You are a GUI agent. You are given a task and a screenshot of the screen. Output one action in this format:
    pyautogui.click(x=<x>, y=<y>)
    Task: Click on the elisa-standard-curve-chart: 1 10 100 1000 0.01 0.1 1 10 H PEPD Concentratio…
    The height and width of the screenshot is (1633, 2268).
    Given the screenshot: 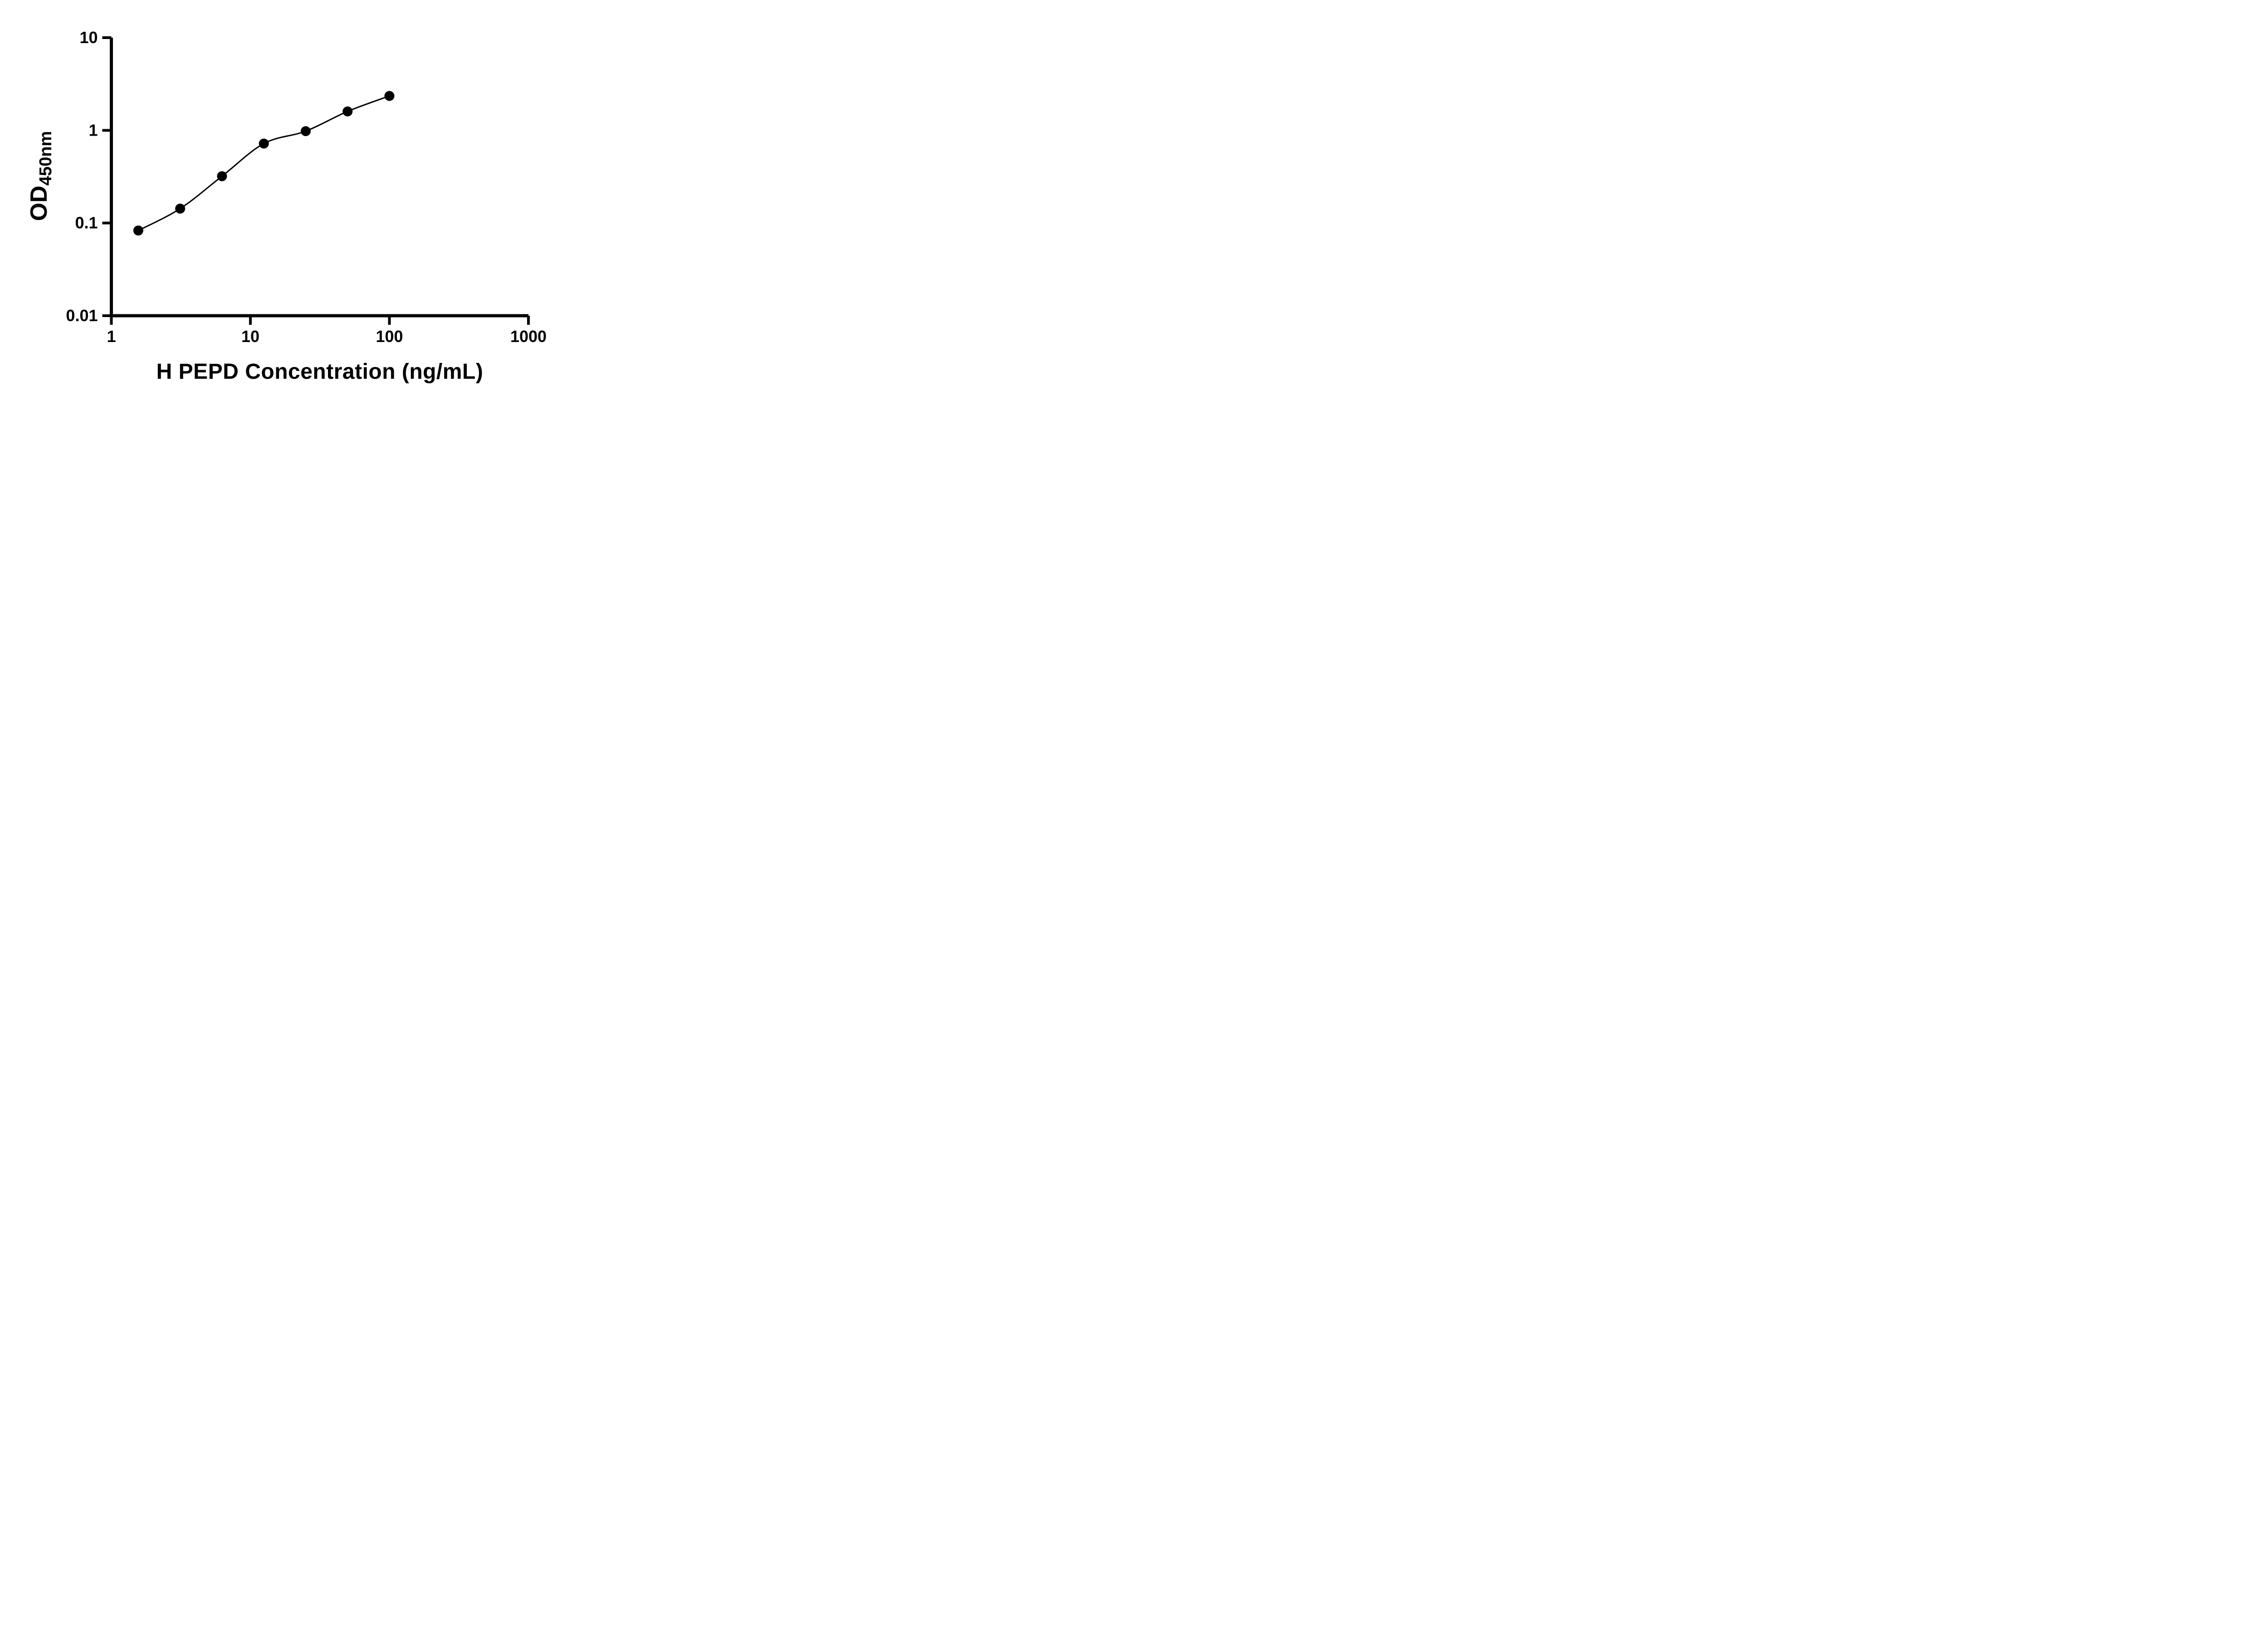 What is the action you would take?
    pyautogui.click(x=291, y=204)
    